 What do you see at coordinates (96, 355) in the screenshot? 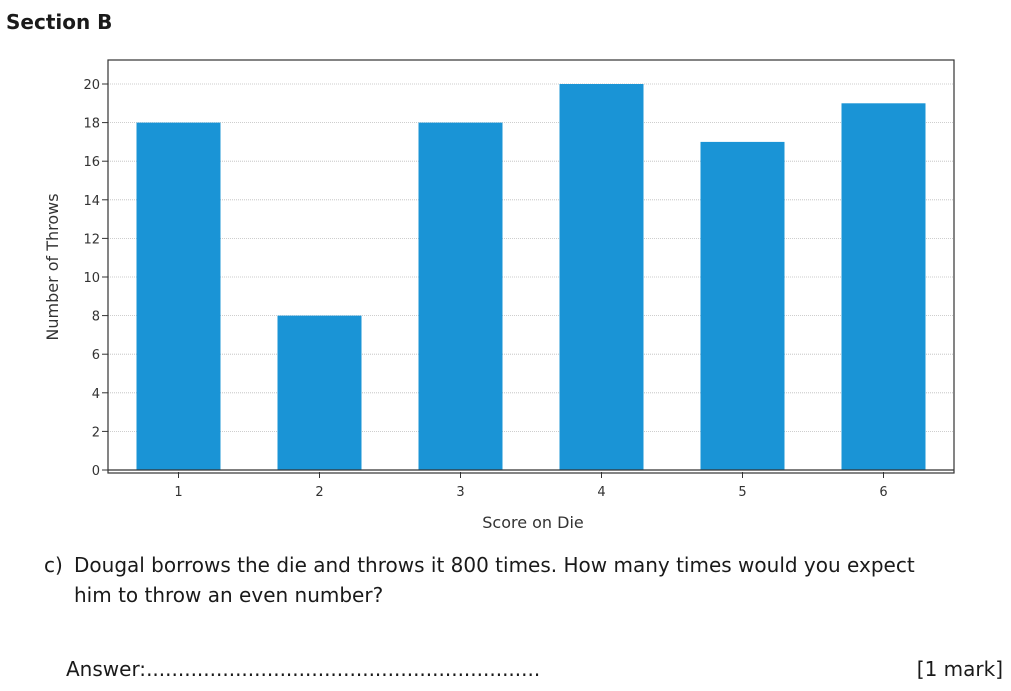
I see `y-tick-label: 6` at bounding box center [96, 355].